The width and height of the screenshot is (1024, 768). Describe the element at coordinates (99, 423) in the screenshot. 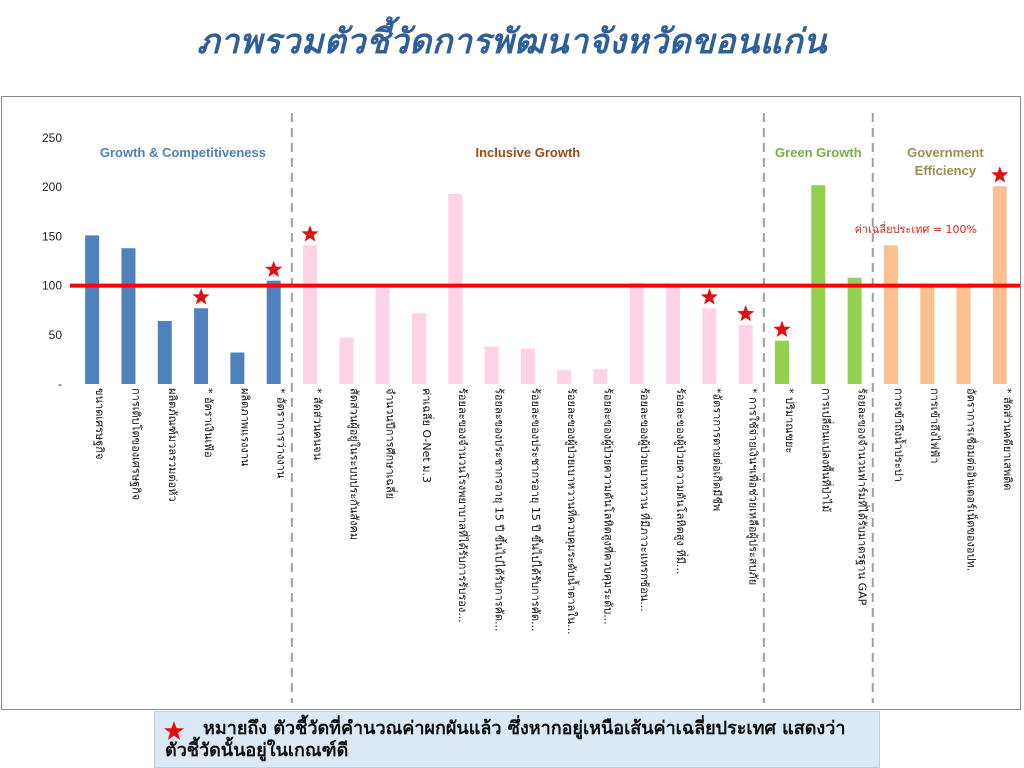

I see `category-label: ขนาดเศรษฐกิจ` at that location.